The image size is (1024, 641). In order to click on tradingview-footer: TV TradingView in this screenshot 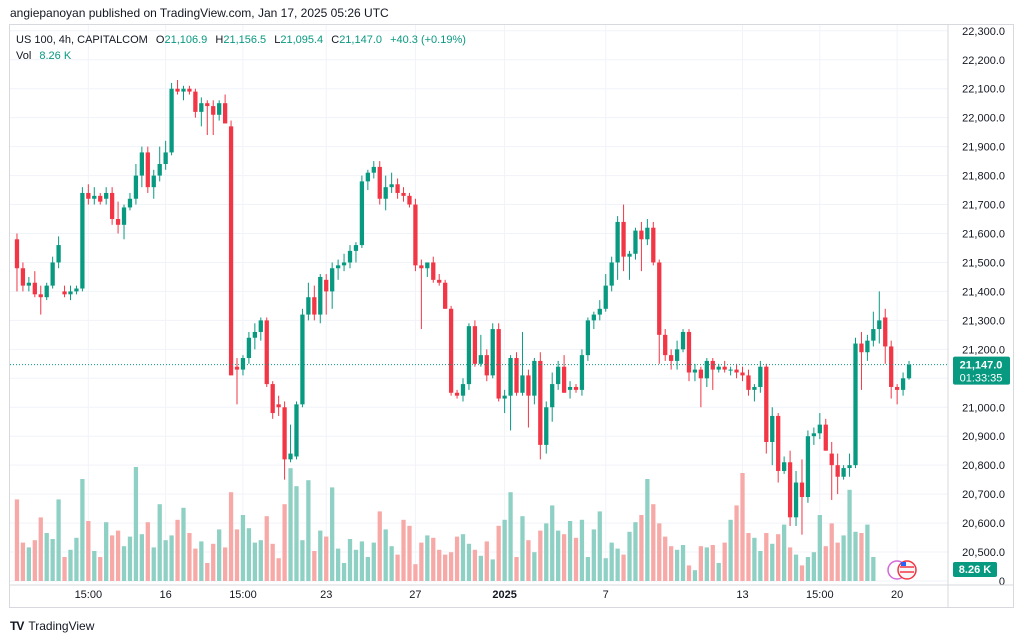, I will do `click(52, 626)`.